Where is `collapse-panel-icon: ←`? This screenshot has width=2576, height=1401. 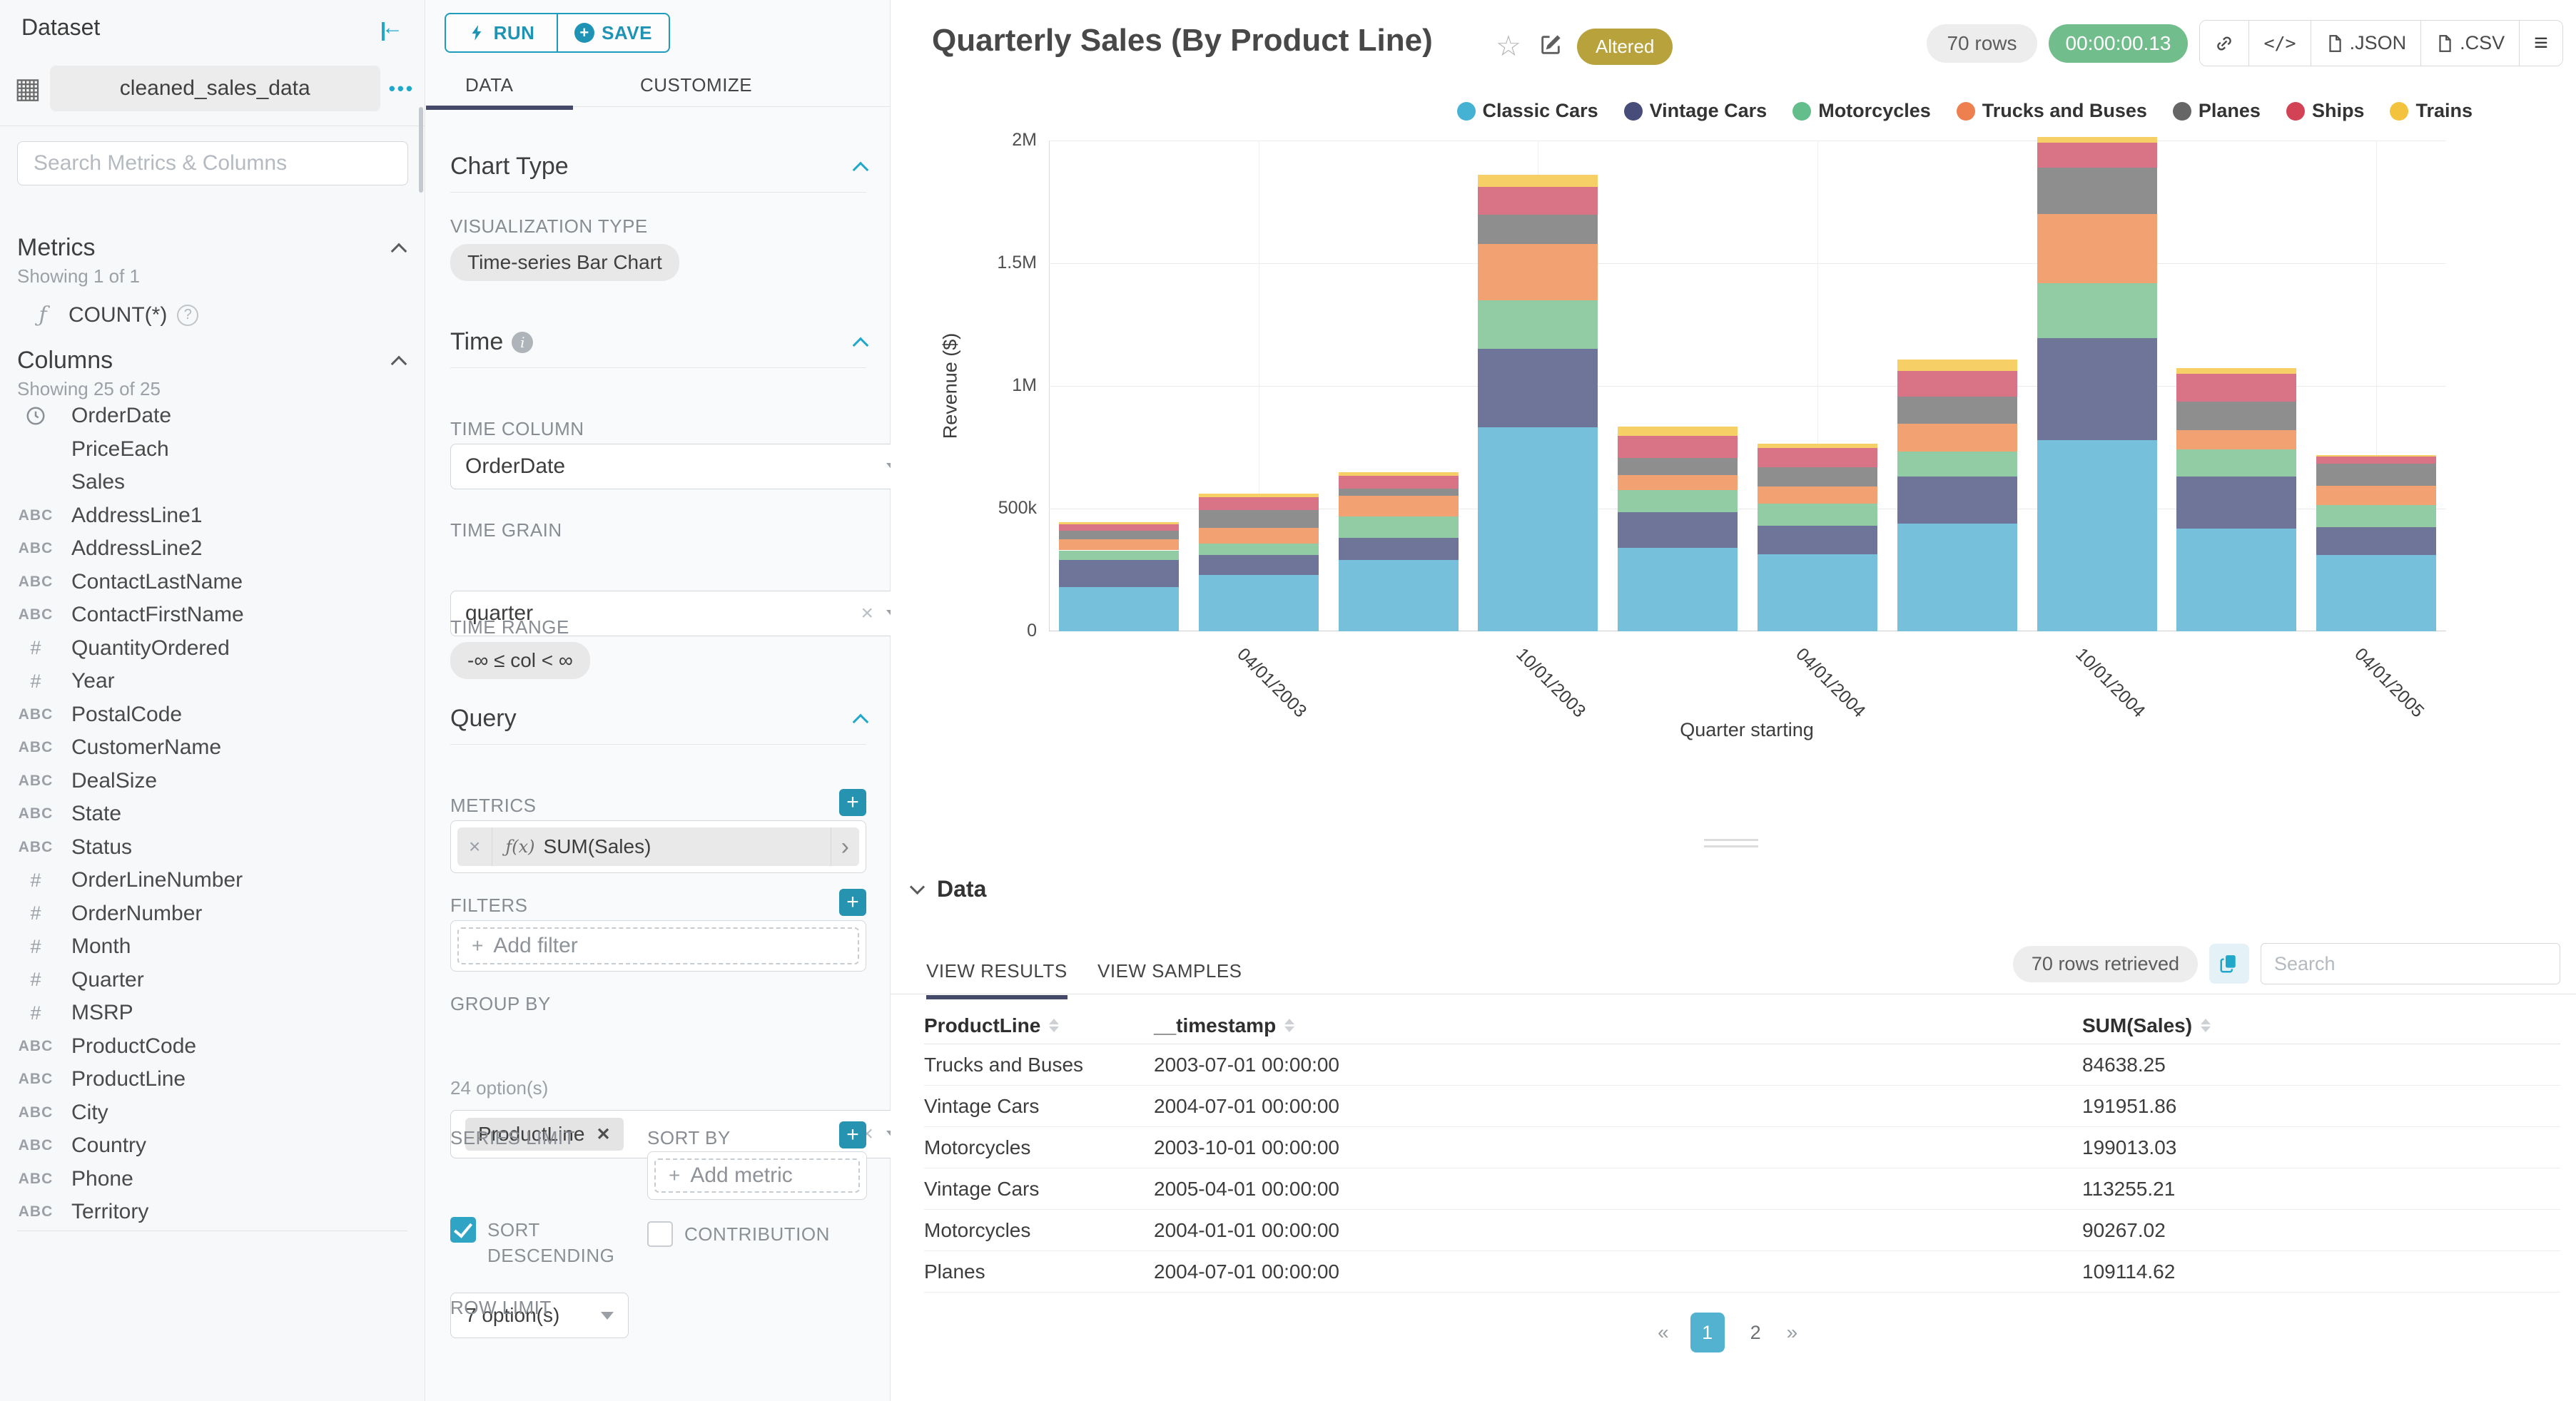 collapse-panel-icon: ← is located at coordinates (392, 28).